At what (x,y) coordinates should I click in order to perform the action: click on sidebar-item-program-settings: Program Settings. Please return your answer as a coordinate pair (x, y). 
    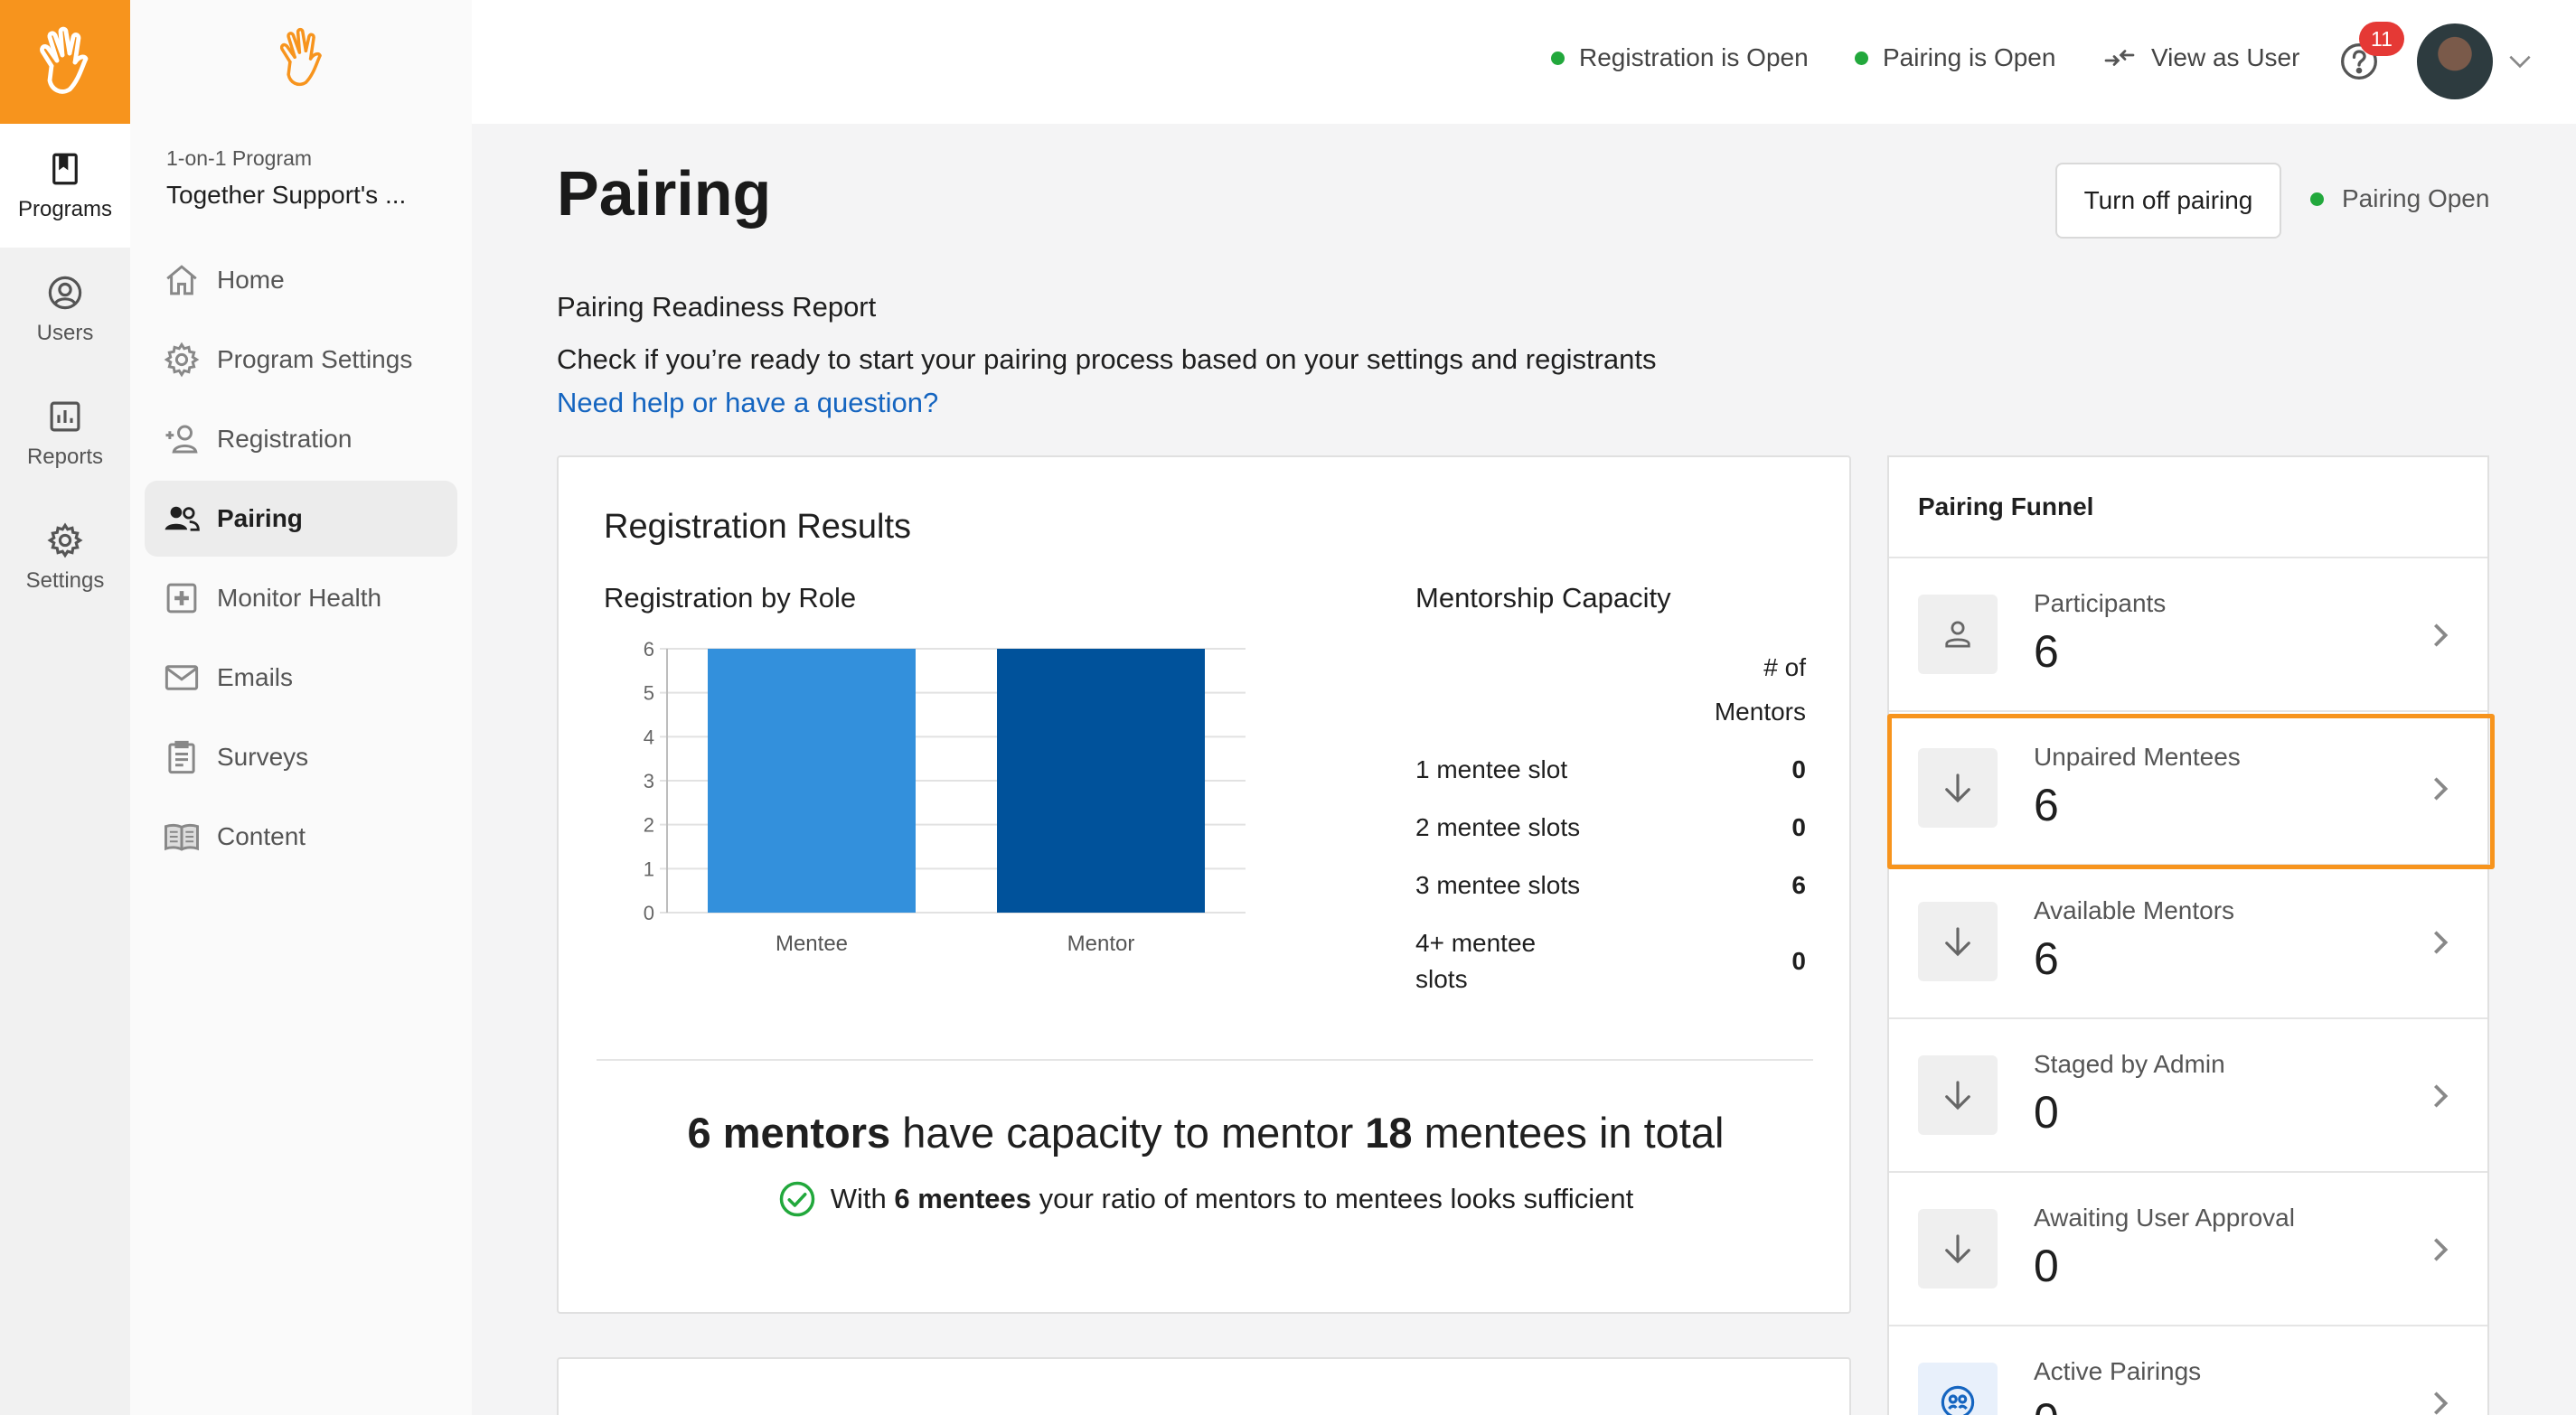
    Looking at the image, I should click on (301, 360).